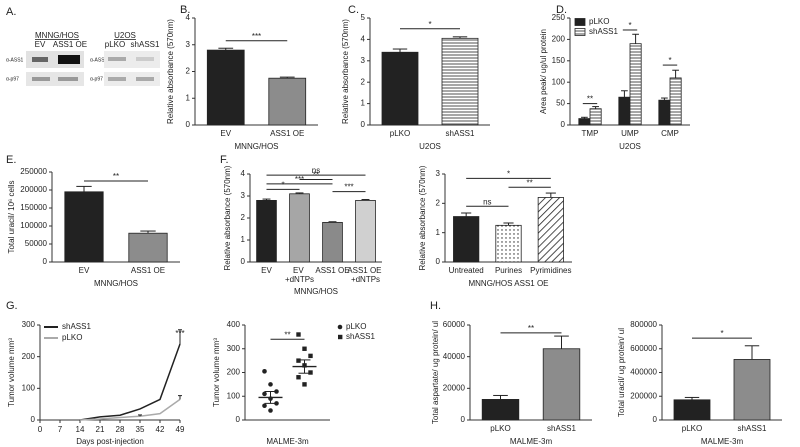 Image resolution: width=800 pixels, height=447 pixels. I want to click on x-tick-label: ASS1 OE +dNTPs, so click(365, 275).